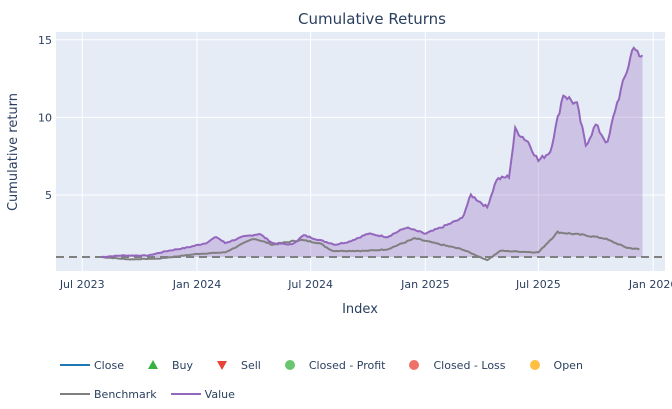  I want to click on legend-label: Closed - Loss, so click(469, 365).